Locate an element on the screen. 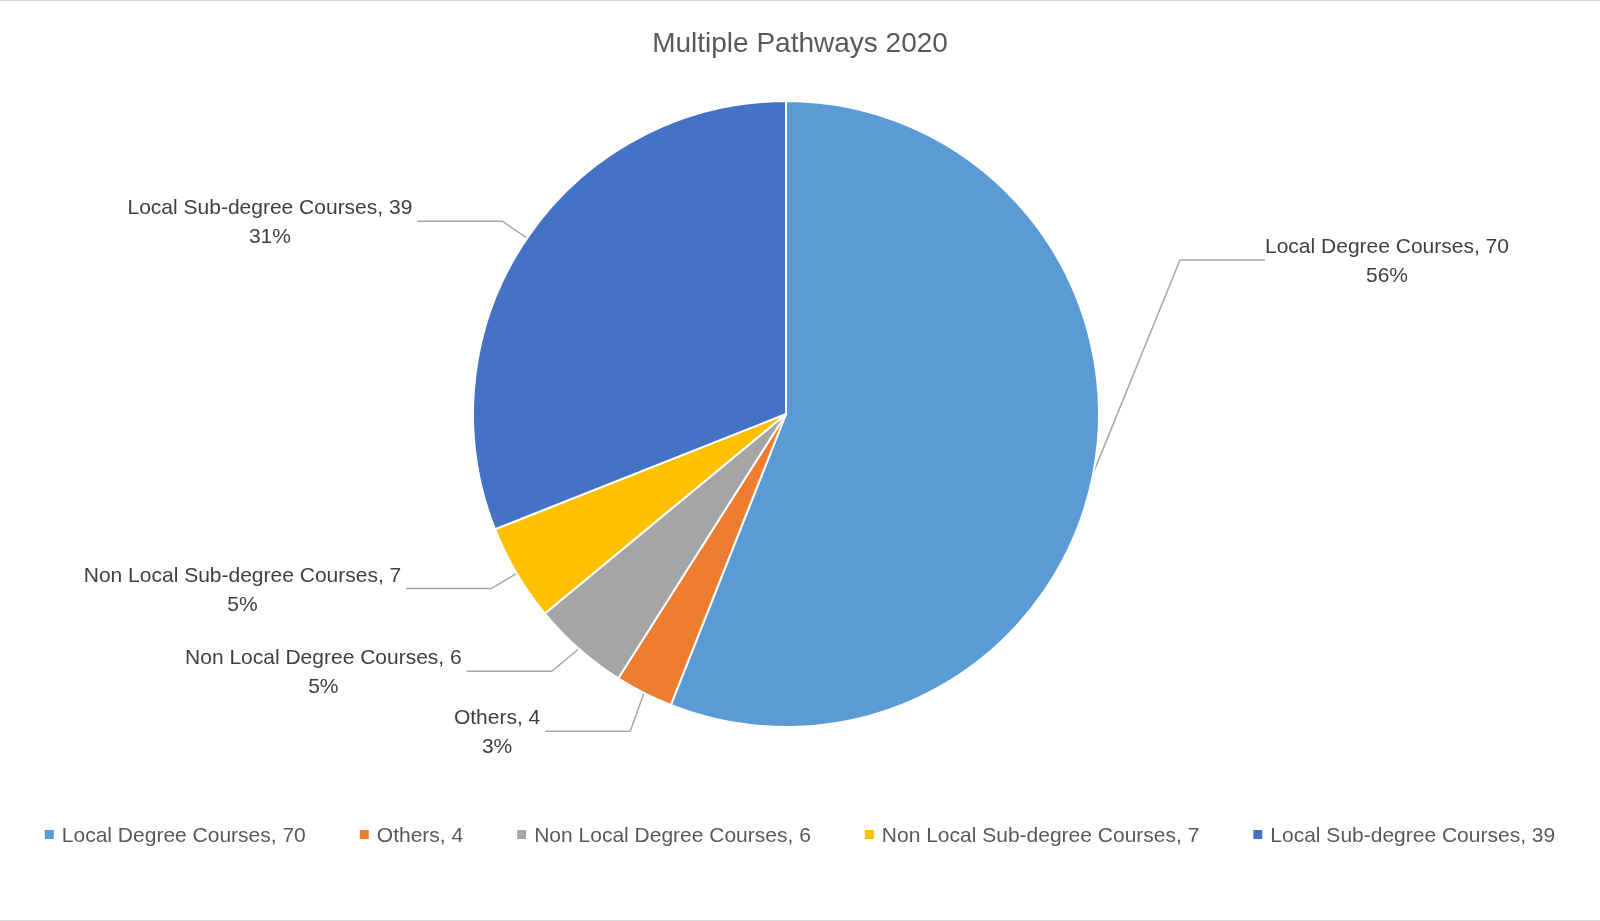 The image size is (1600, 921). legend-label: Local Degree Courses, 70 is located at coordinates (183, 834).